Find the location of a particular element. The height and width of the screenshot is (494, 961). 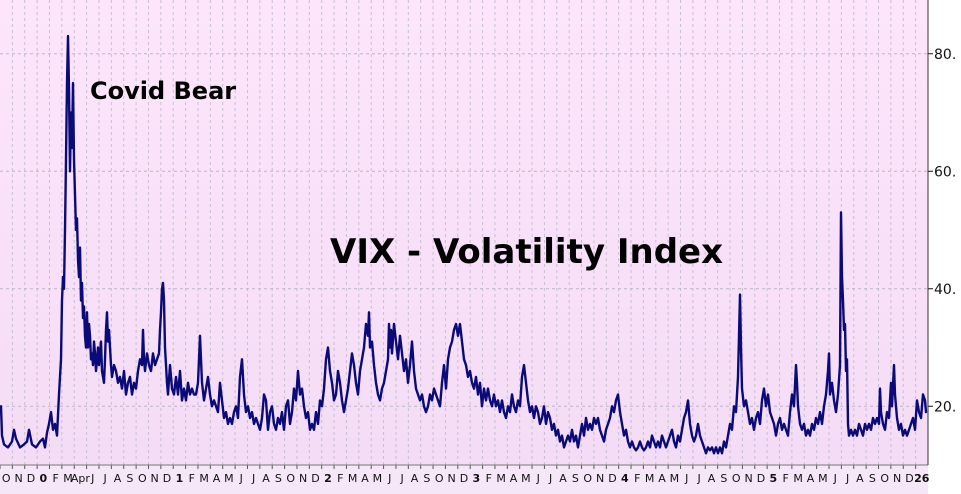

y-tick-label: 80. is located at coordinates (945, 55).